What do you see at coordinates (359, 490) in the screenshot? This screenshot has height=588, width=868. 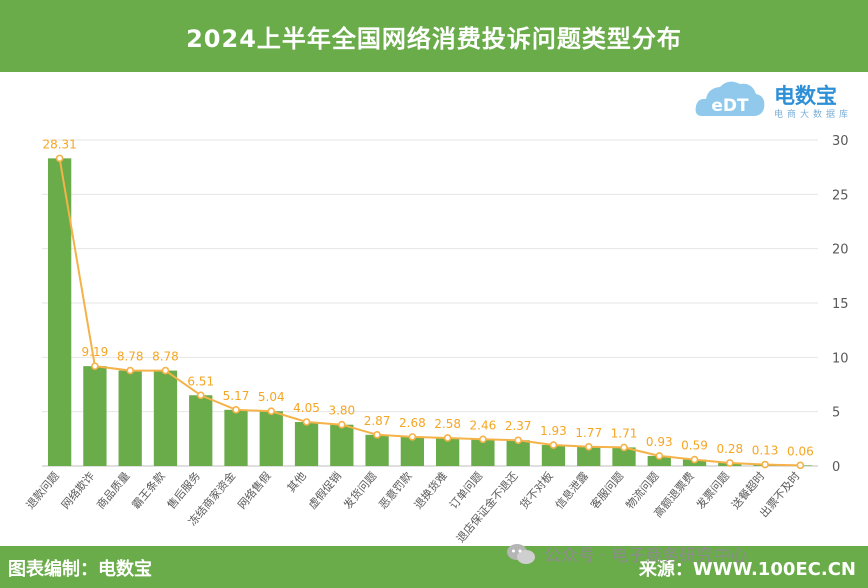 I see `x-tick-label: 发货问题` at bounding box center [359, 490].